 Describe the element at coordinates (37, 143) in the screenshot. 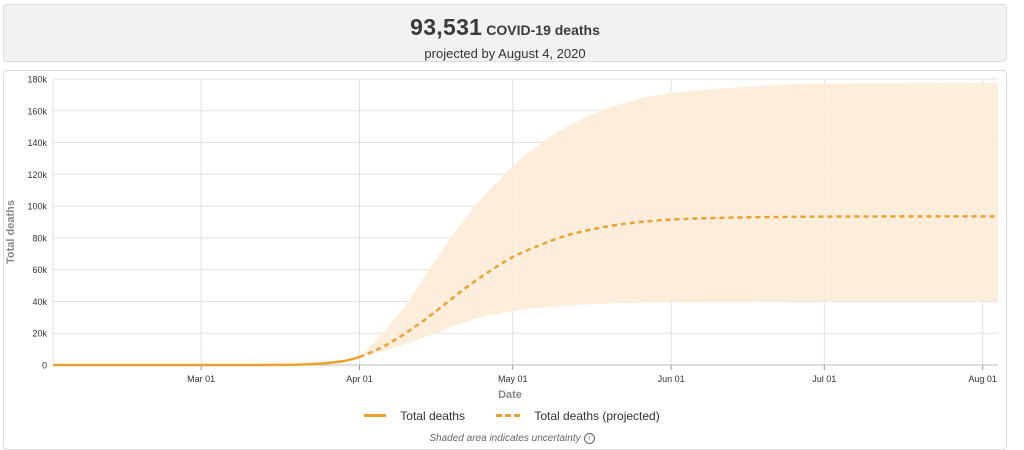

I see `y-tick-label: 140k` at that location.